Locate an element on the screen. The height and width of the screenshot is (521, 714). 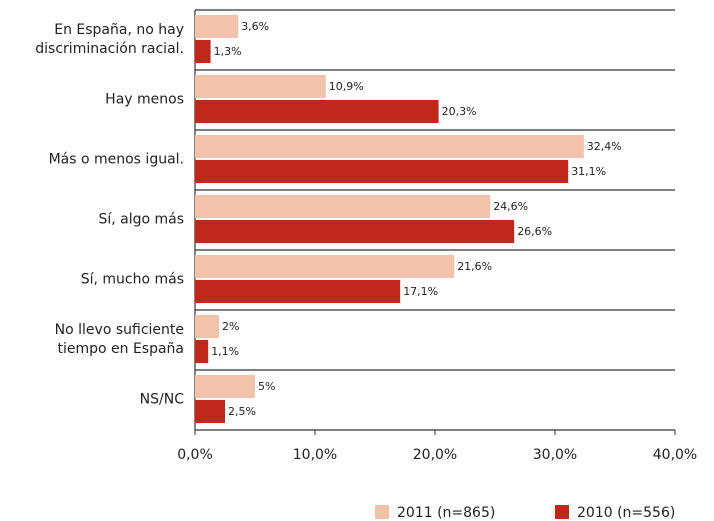
value-label: 3,6% is located at coordinates (255, 26).